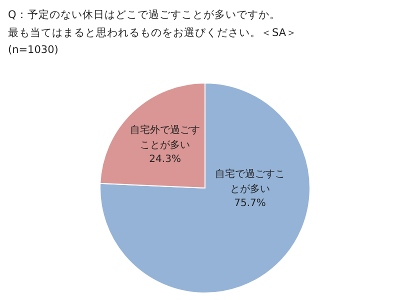  I want to click on data-label: 24.3%, so click(165, 160).